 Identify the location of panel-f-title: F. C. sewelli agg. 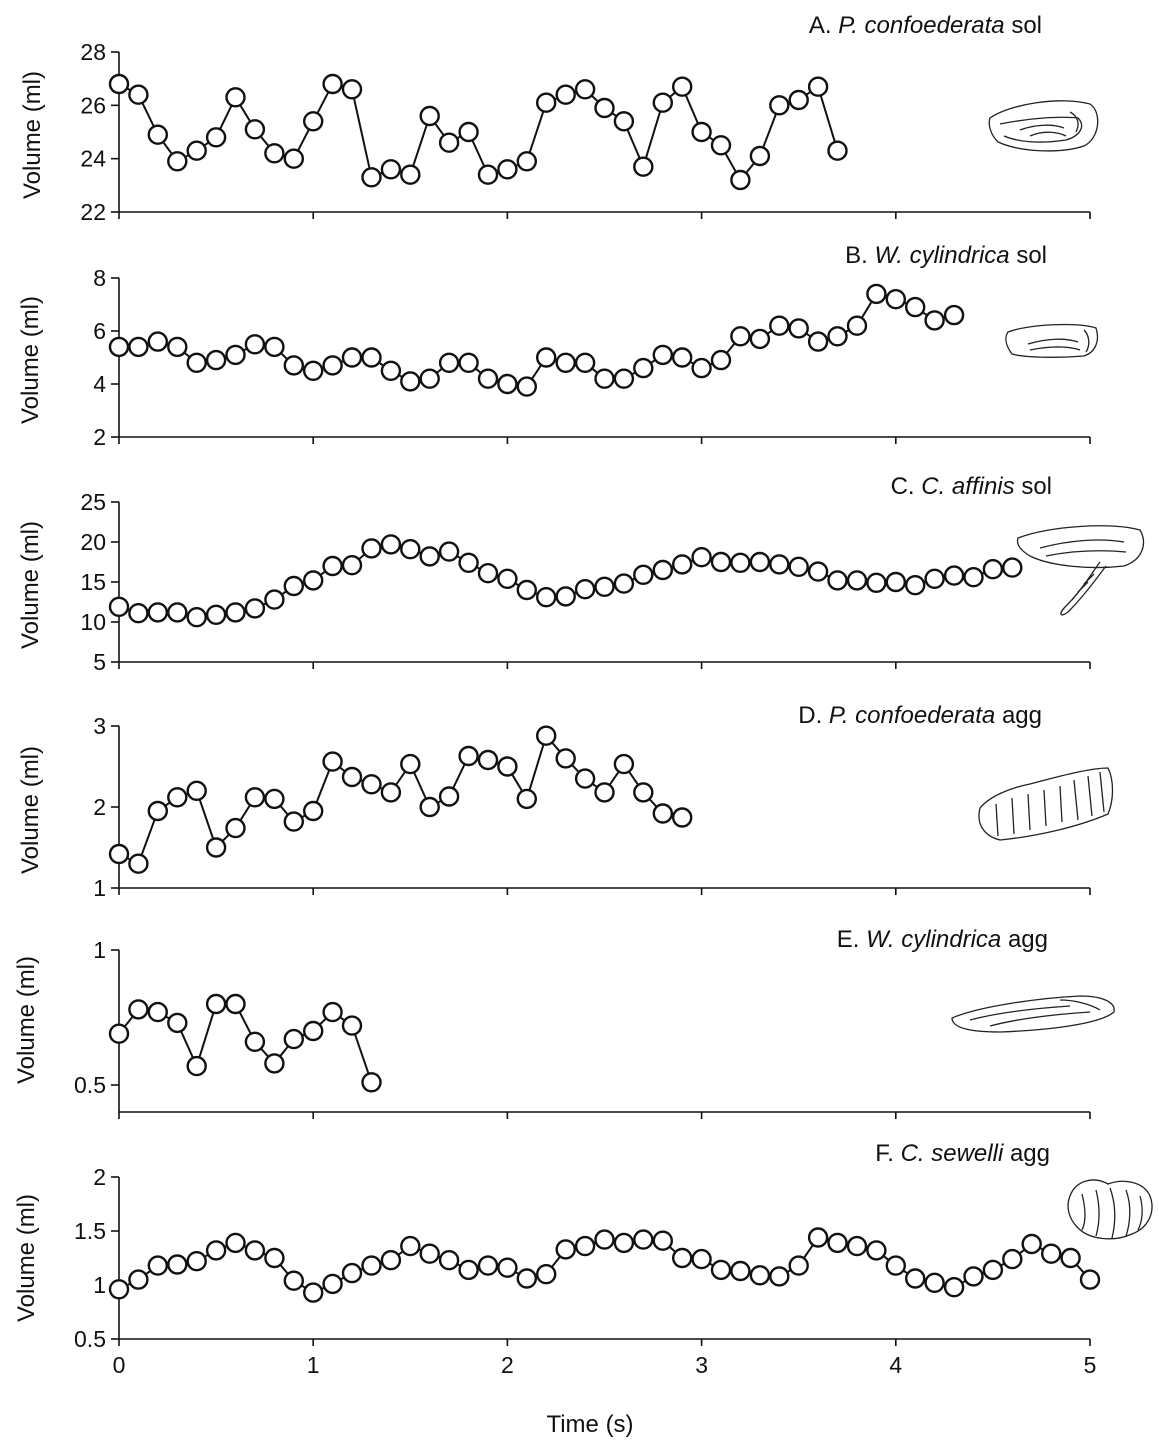
(962, 1153).